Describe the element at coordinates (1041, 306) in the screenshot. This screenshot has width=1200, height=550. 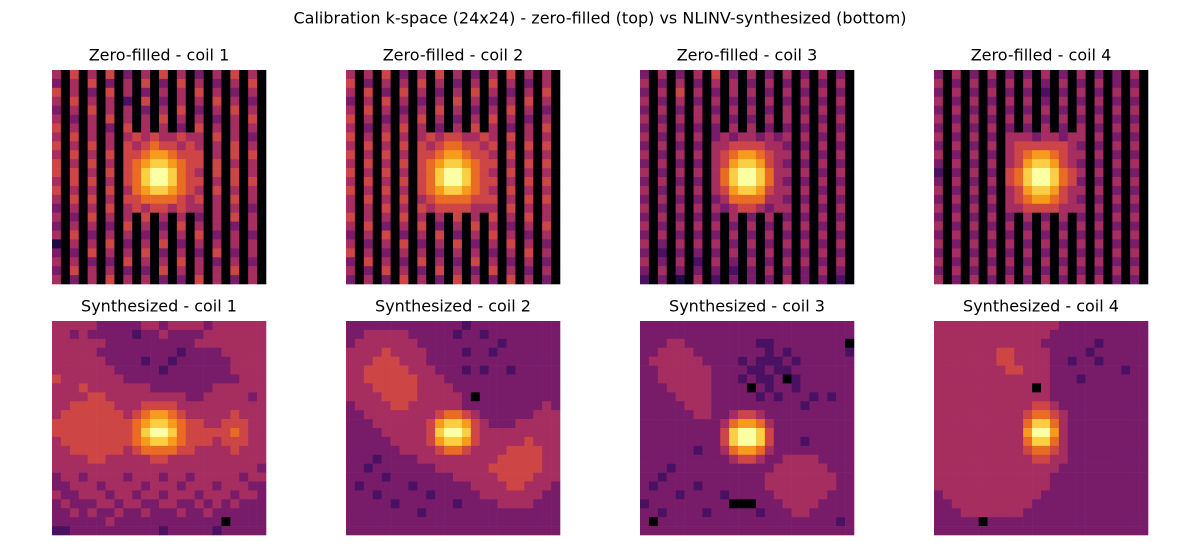
I see `panel-title: Synthesized - coil 4` at that location.